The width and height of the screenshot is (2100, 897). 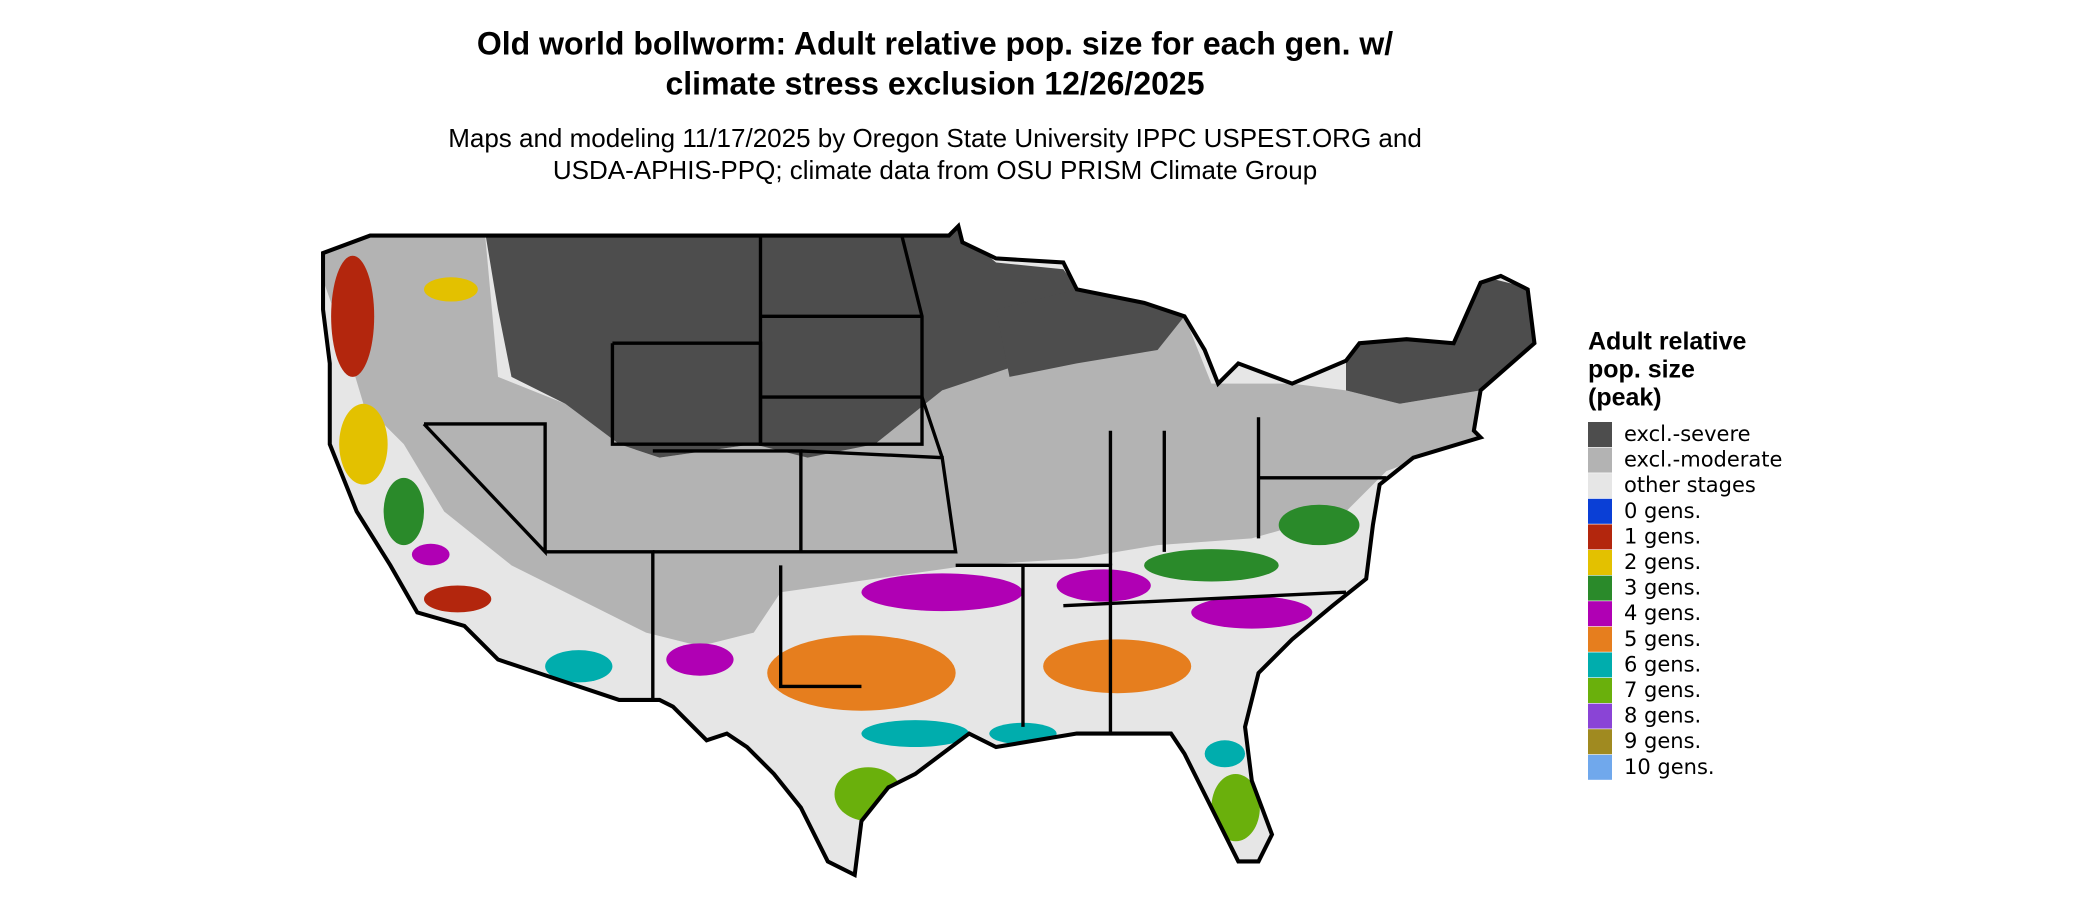 I want to click on legend-label: 3 gens., so click(x=1662, y=588).